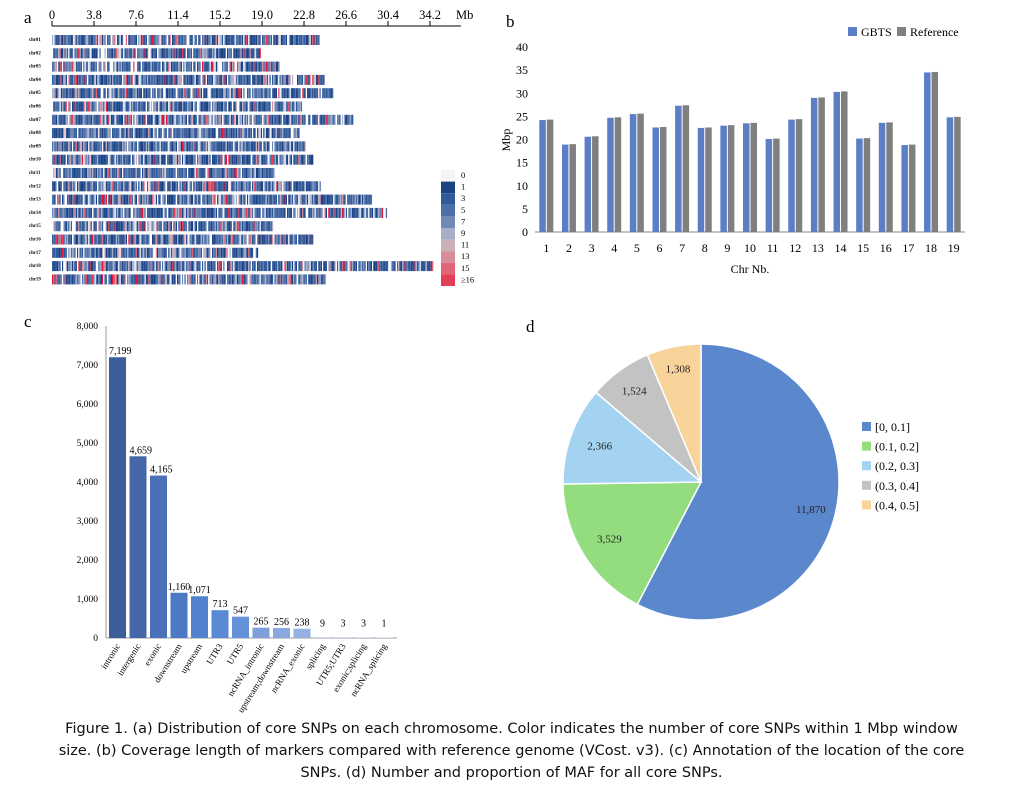 This screenshot has height=798, width=1023. I want to click on chromosome-track, so click(183, 239).